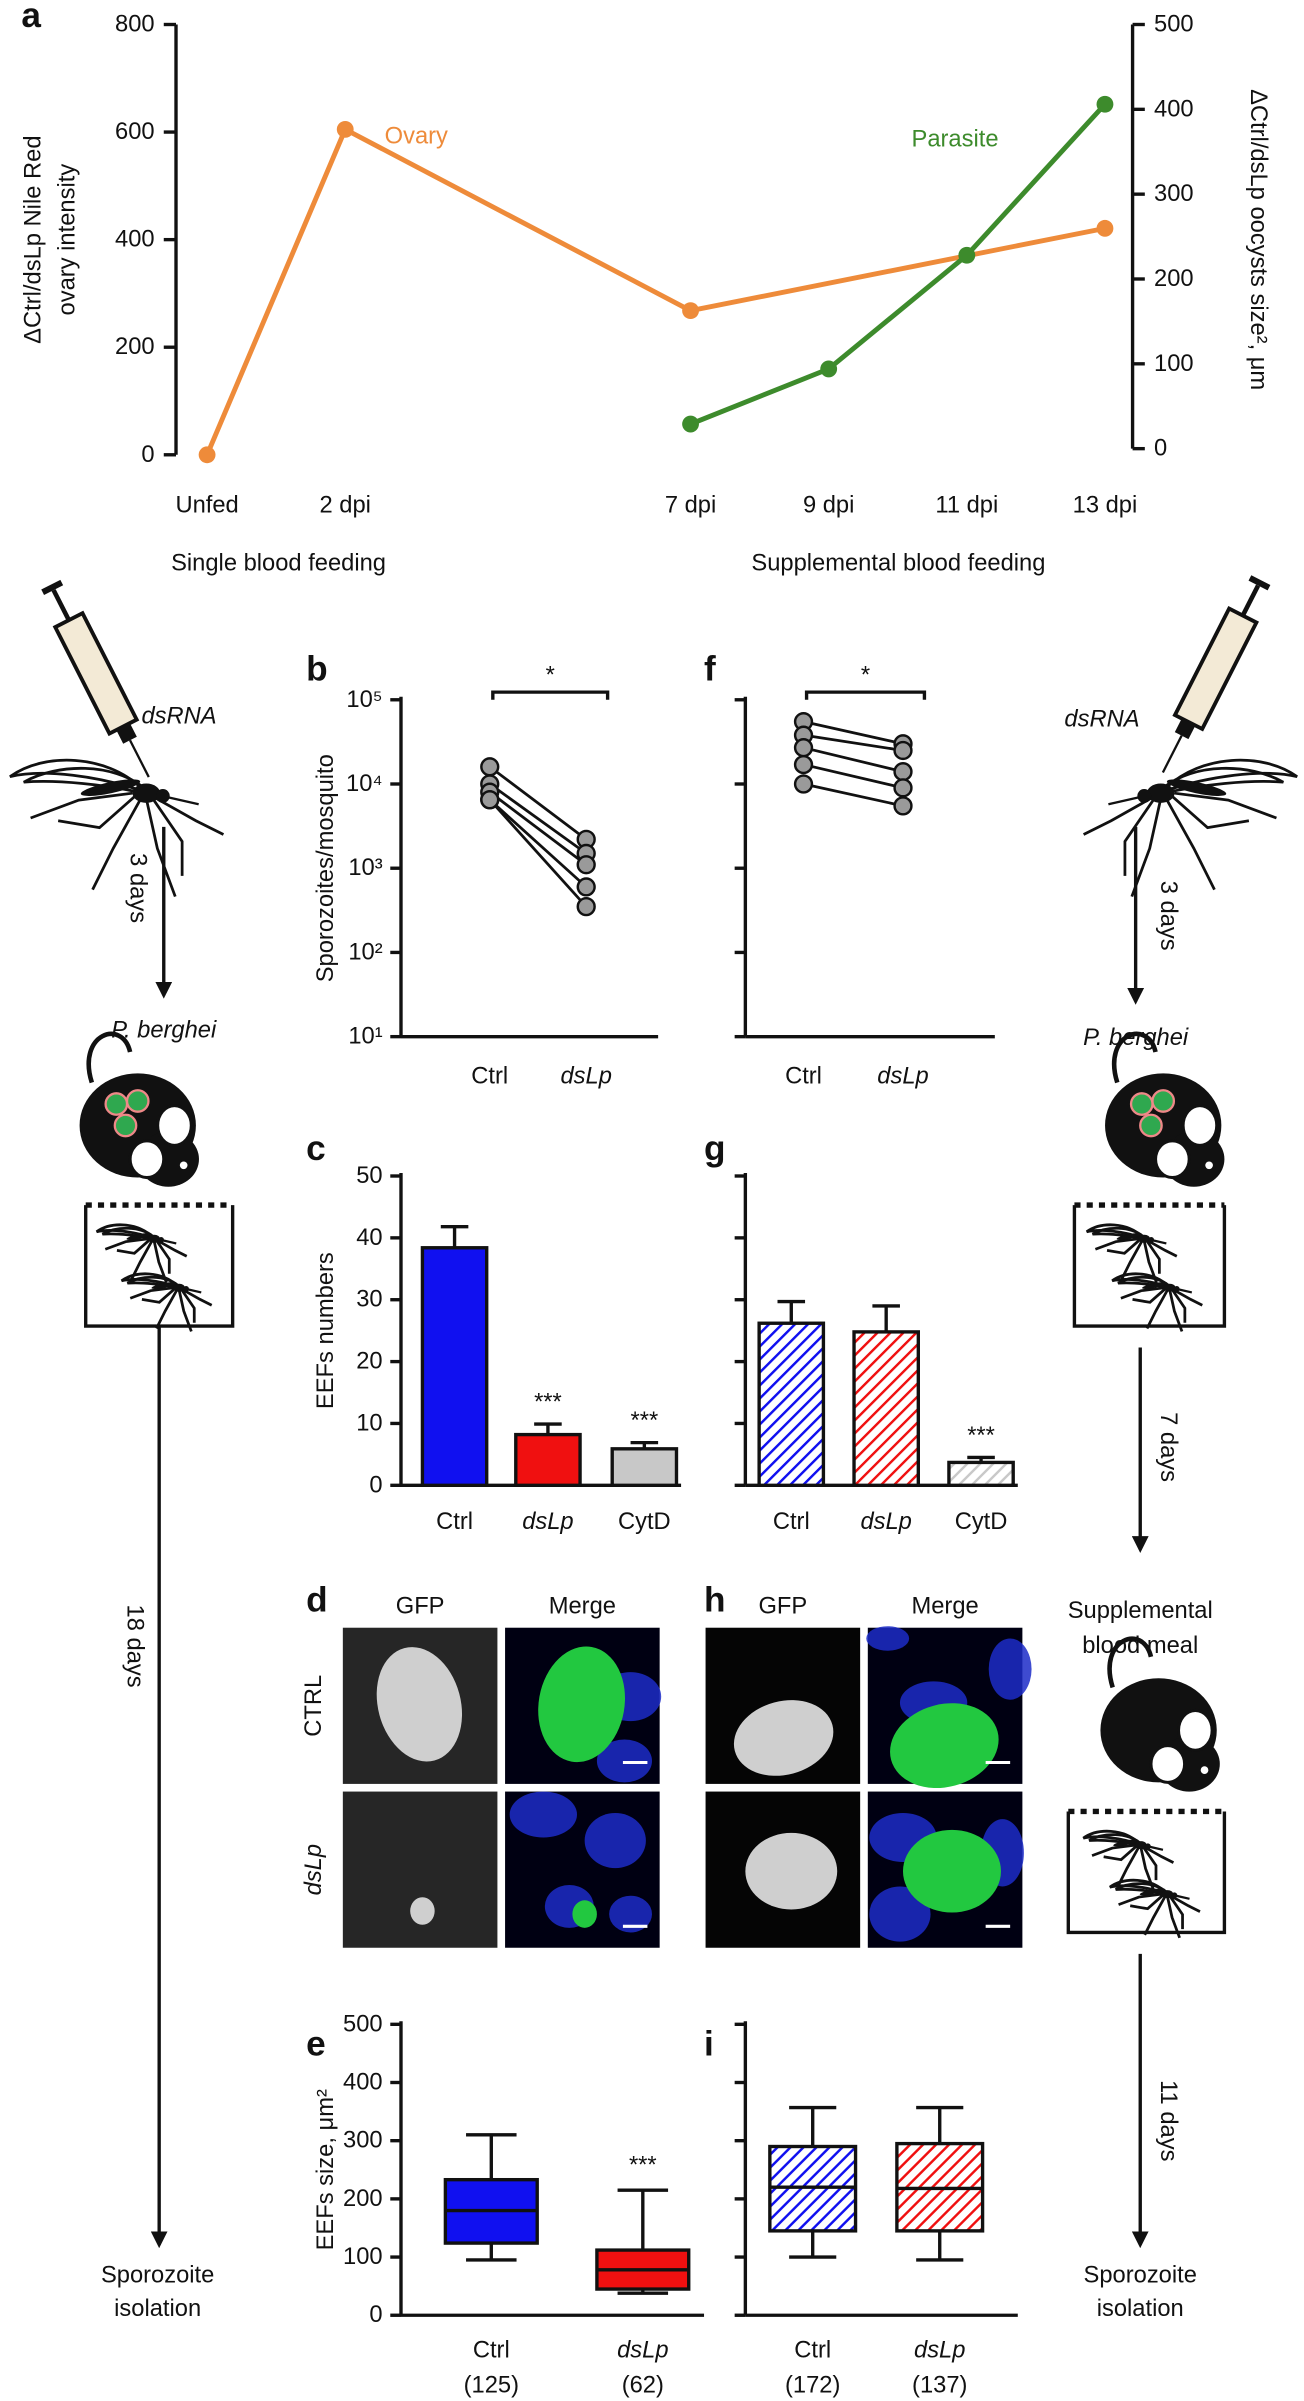  Describe the element at coordinates (369, 1176) in the screenshot. I see `y-tick-label: 50` at that location.